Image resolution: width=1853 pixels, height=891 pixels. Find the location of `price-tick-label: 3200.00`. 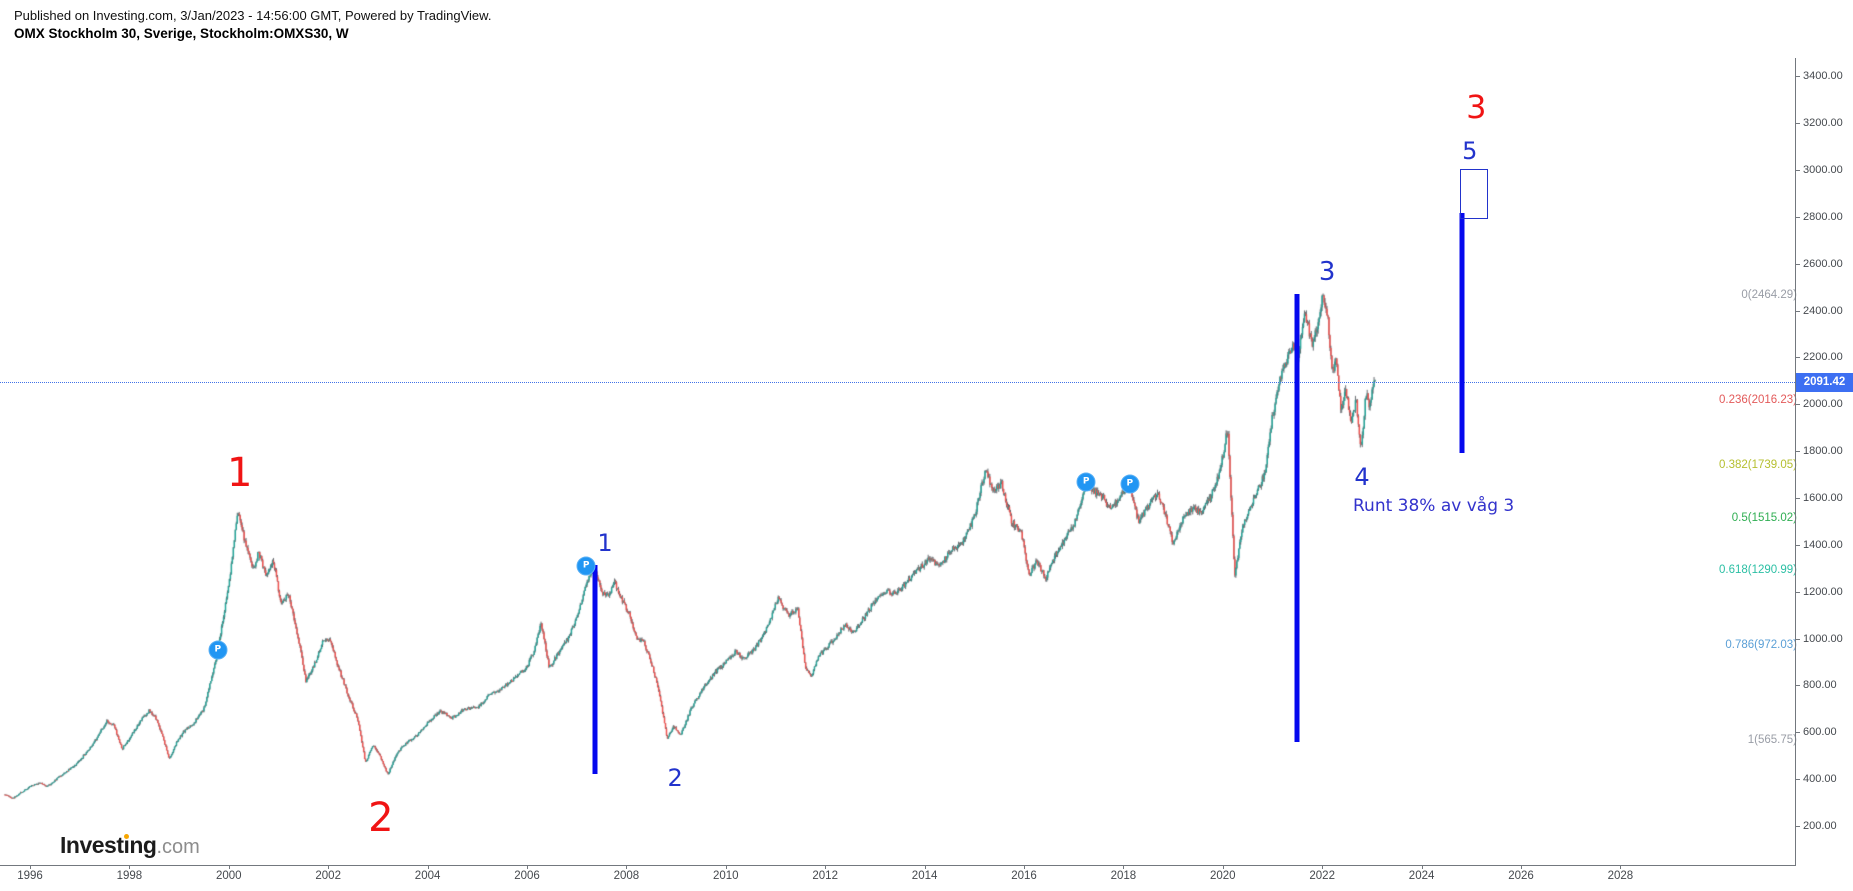

price-tick-label: 3200.00 is located at coordinates (1823, 123).